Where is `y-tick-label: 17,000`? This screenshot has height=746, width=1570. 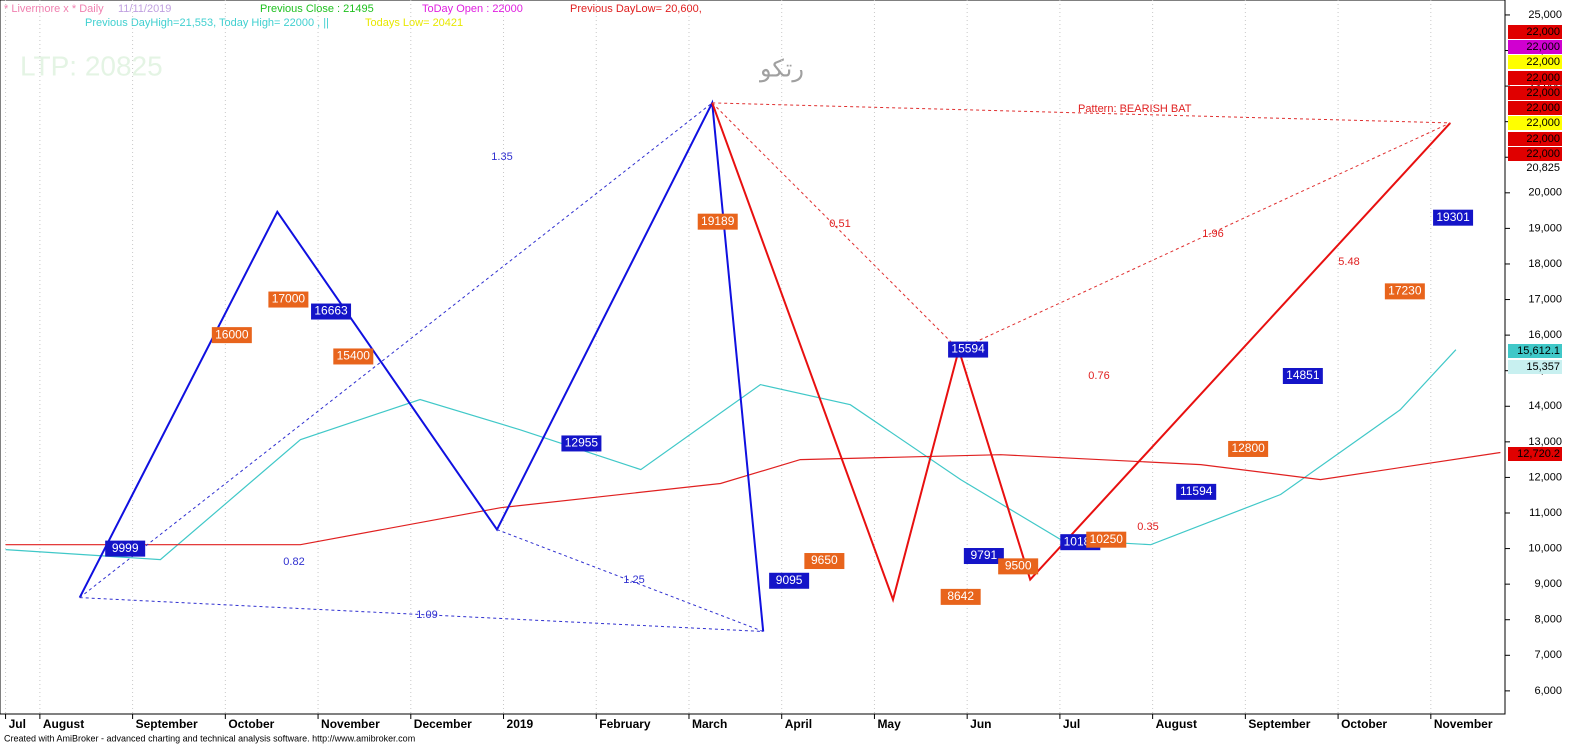 y-tick-label: 17,000 is located at coordinates (1545, 299).